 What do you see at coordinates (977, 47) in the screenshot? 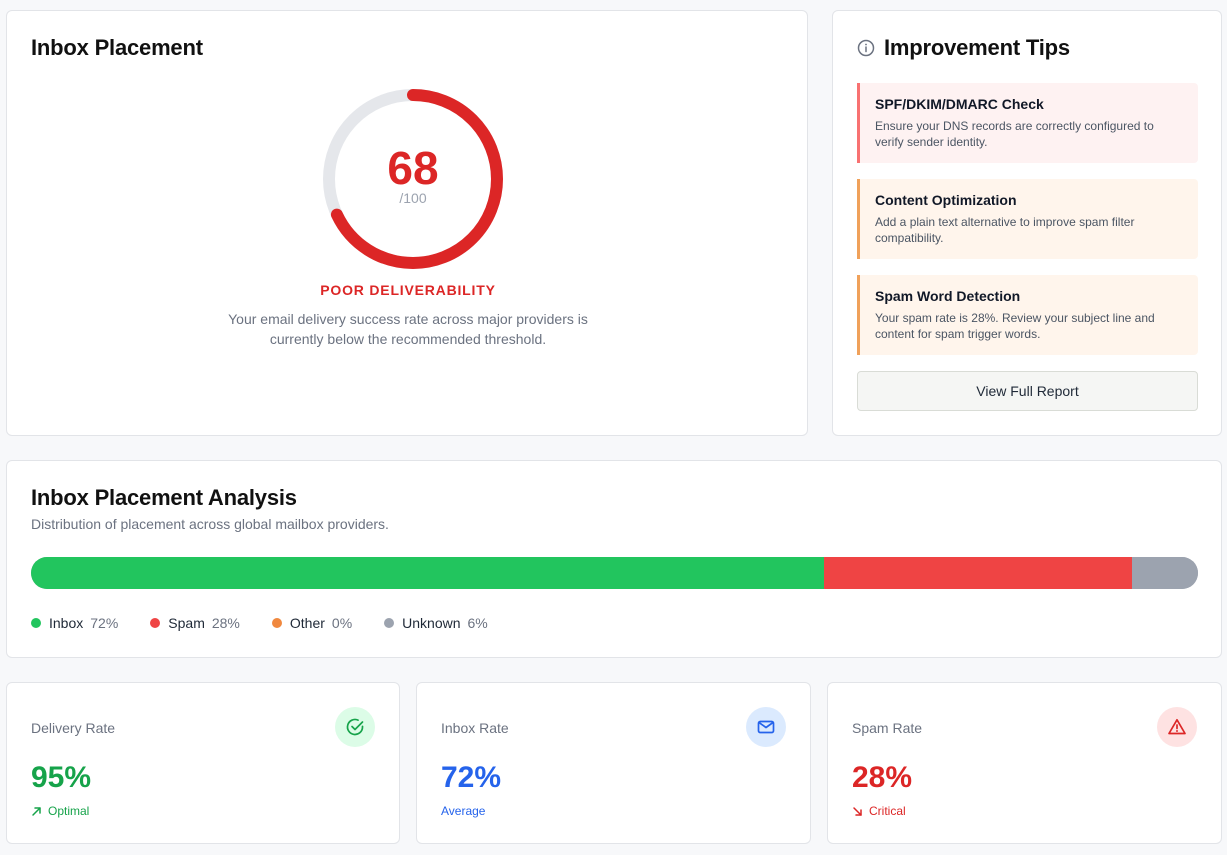
I see `improvement-tips-title: Improvement Tips` at bounding box center [977, 47].